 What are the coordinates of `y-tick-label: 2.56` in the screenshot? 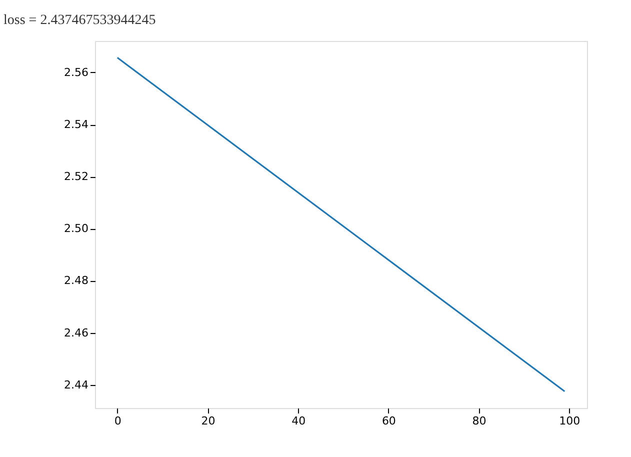 It's located at (76, 72).